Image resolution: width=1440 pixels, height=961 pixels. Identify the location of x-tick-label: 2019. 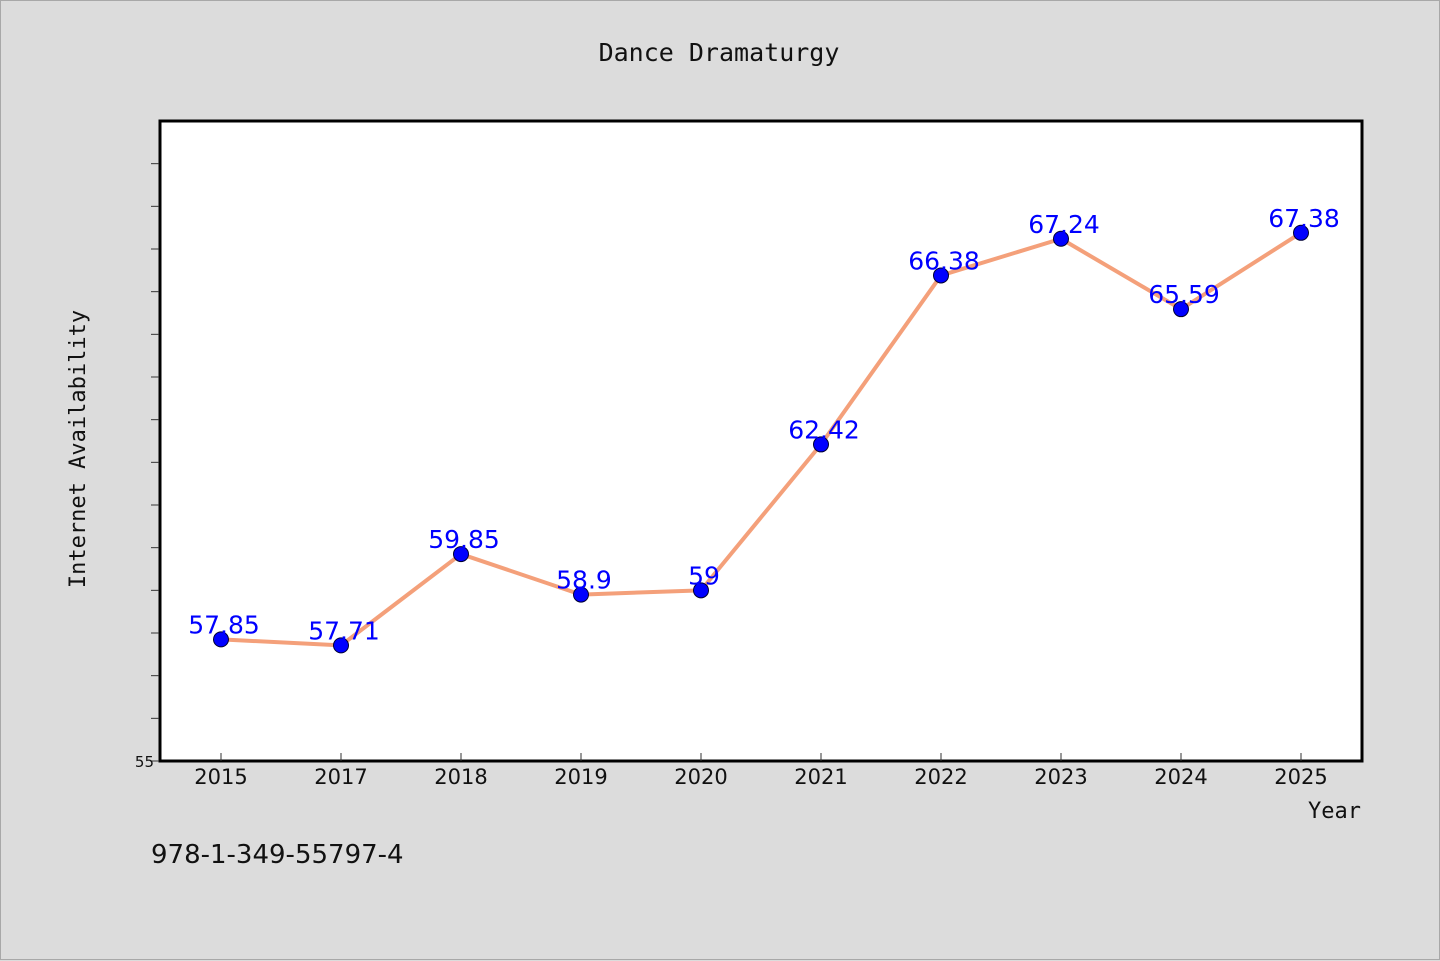
(580, 777).